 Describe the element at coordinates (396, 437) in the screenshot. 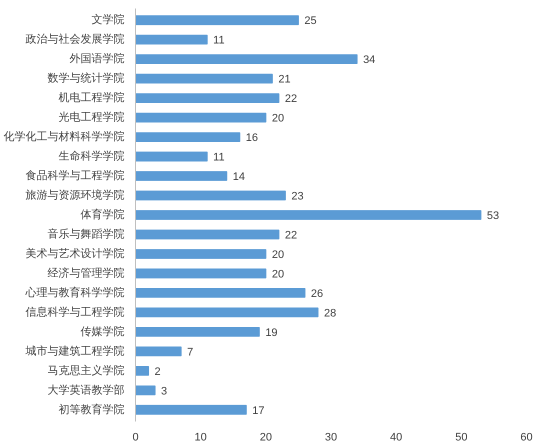

I see `x-tick-label: 40` at that location.